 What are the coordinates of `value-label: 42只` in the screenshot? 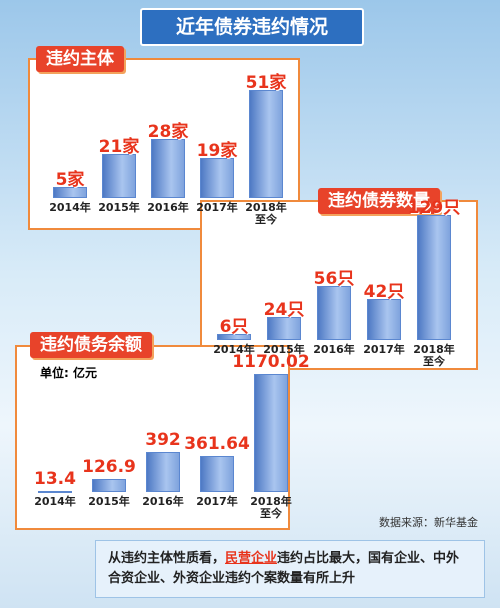 It's located at (384, 292).